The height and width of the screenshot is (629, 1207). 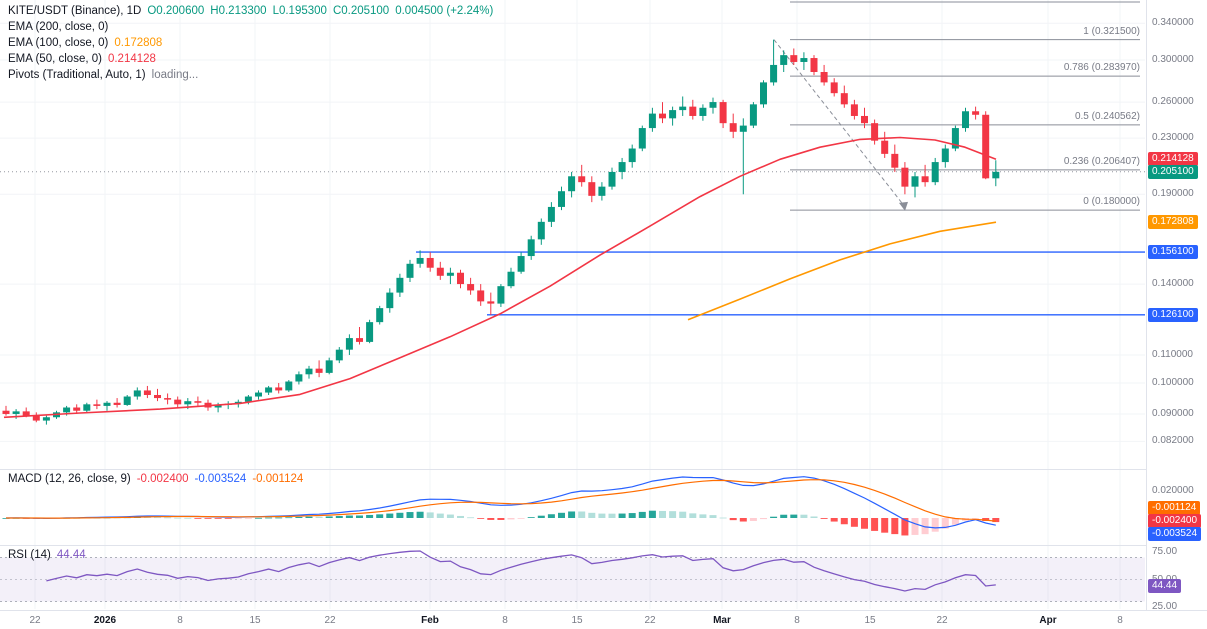 I want to click on ema100-value: 0.172808, so click(x=138, y=43).